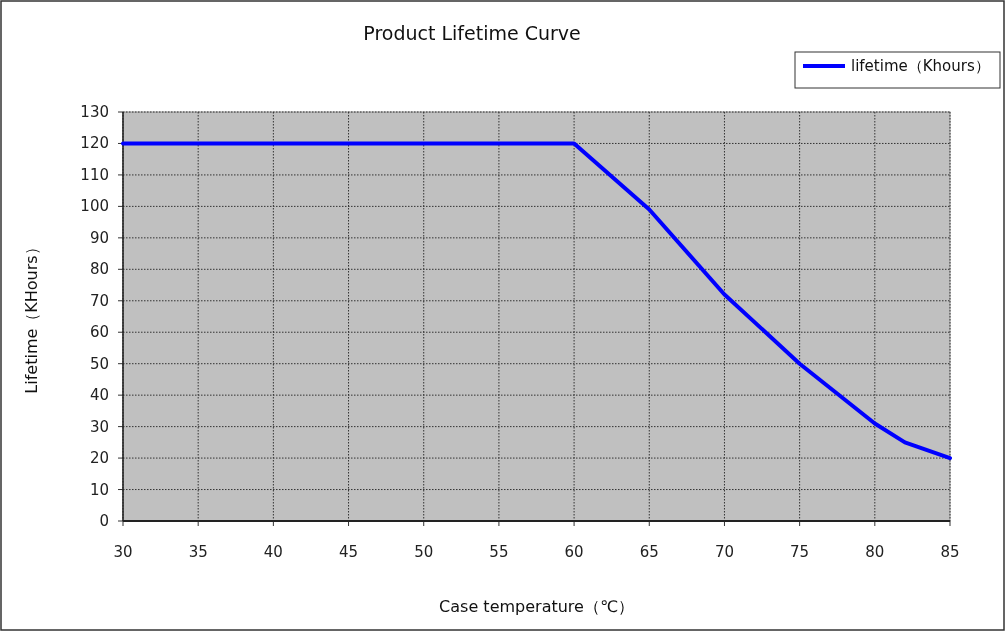 This screenshot has height=631, width=1005. I want to click on x-tick-label: 45, so click(349, 552).